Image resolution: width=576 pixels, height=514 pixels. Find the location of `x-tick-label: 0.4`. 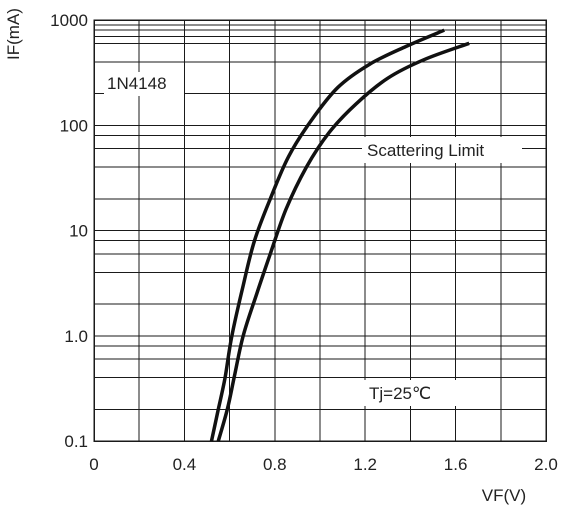

x-tick-label: 0.4 is located at coordinates (185, 464).